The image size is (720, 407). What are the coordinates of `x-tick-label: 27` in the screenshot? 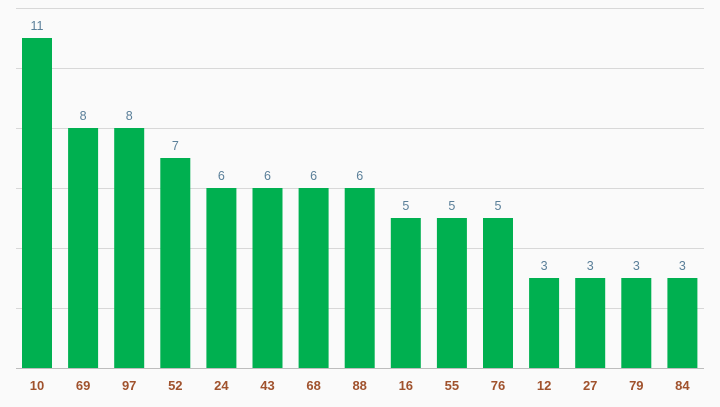 It's located at (590, 385).